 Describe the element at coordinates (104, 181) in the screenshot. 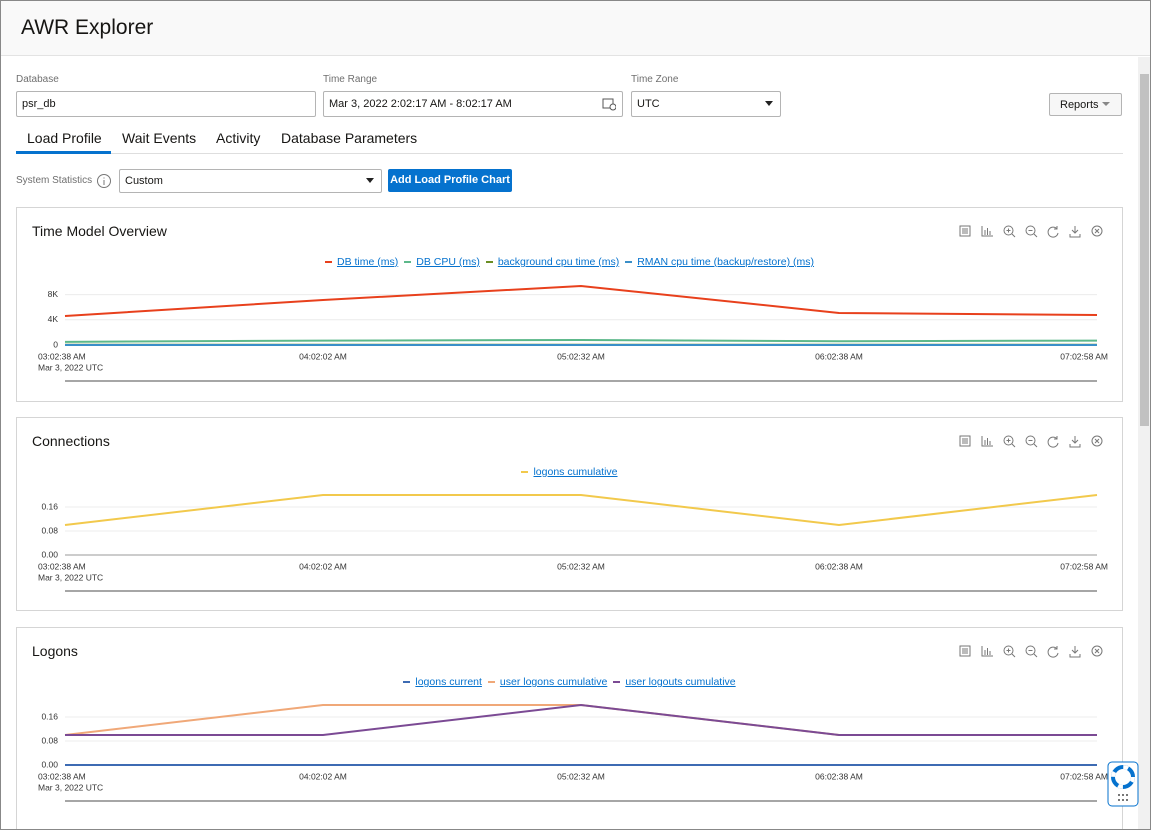

I see `info-icon` at that location.